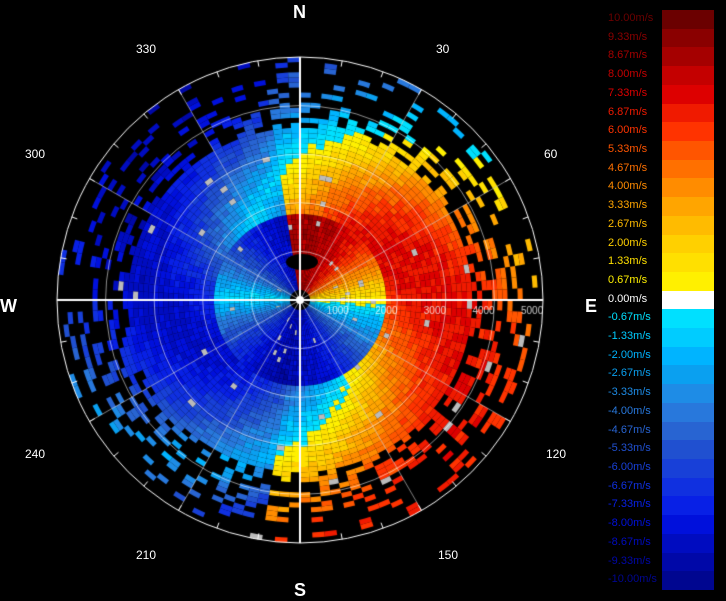  Describe the element at coordinates (661, 356) in the screenshot. I see `legend-entry: -2.00m/s` at that location.